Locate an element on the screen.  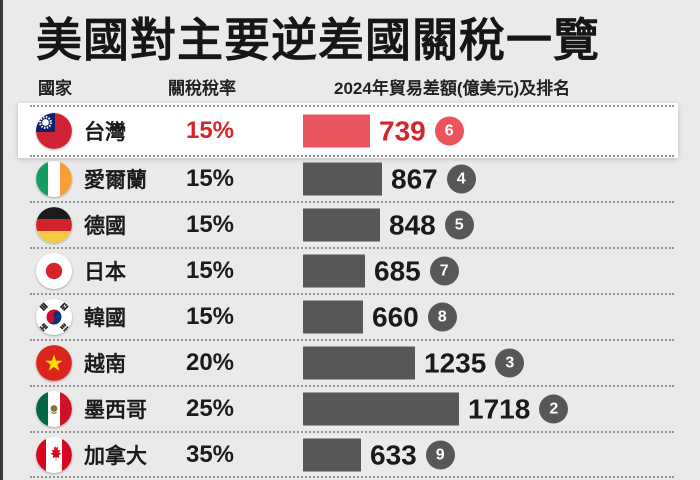
table-row: 韓國 15% 660 8 is located at coordinates (350, 316).